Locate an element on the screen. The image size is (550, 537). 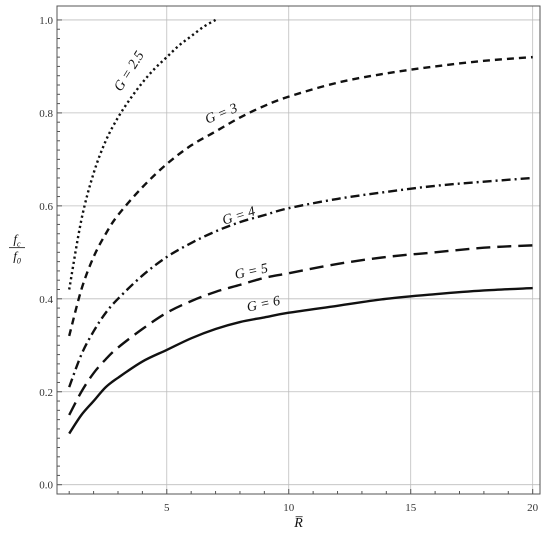
y-label-numerator-symbol: f is located at coordinates (16, 239).